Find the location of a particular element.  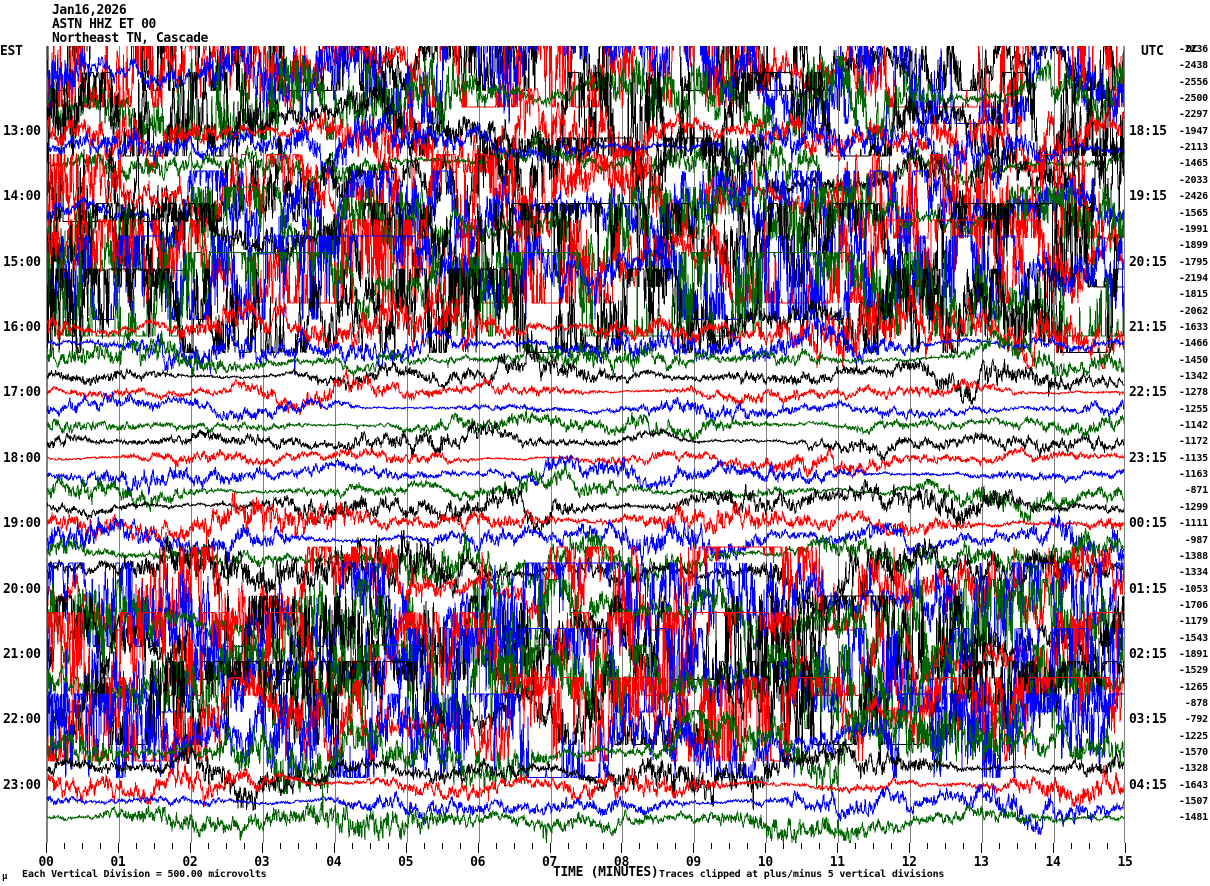

est-time-label: 15:00 is located at coordinates (22, 262).